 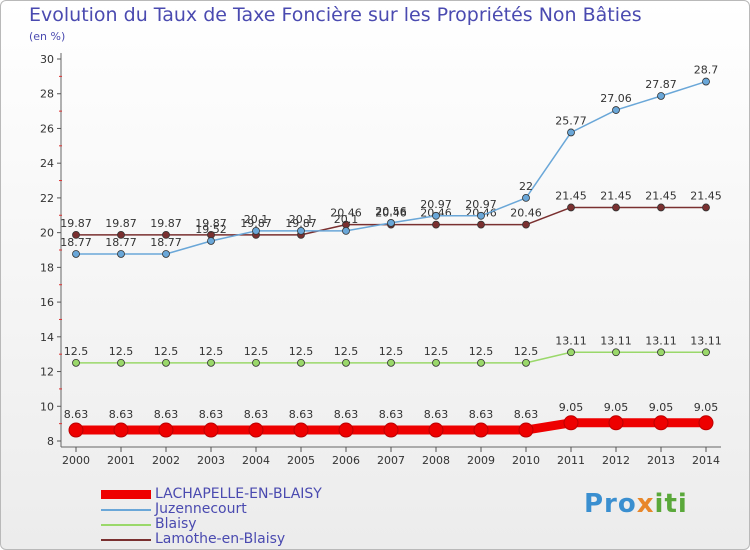 I want to click on x-tick-label: 2005, so click(x=301, y=460).